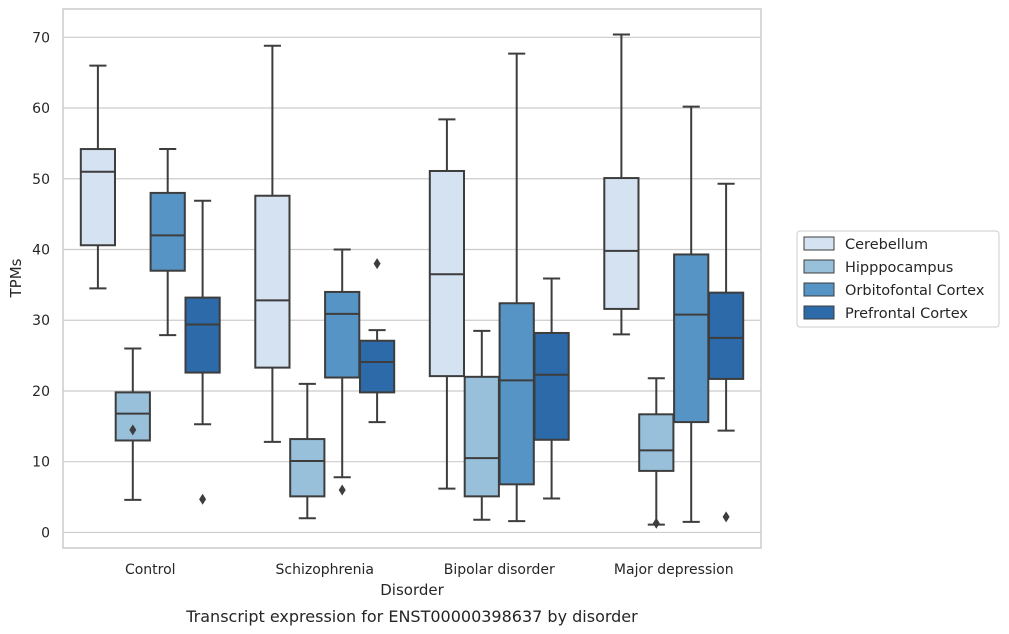  Describe the element at coordinates (412, 590) in the screenshot. I see `x-axis-label: Disorder` at that location.